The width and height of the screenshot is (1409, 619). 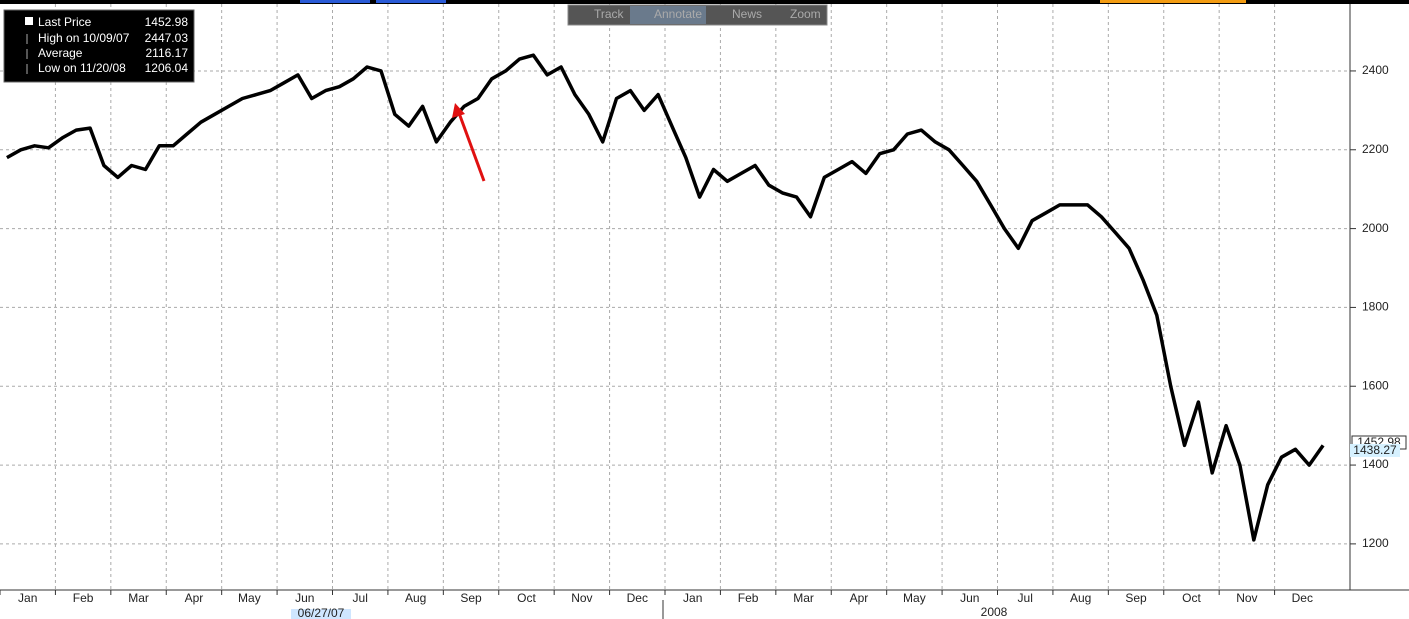 I want to click on legend, so click(x=99, y=46).